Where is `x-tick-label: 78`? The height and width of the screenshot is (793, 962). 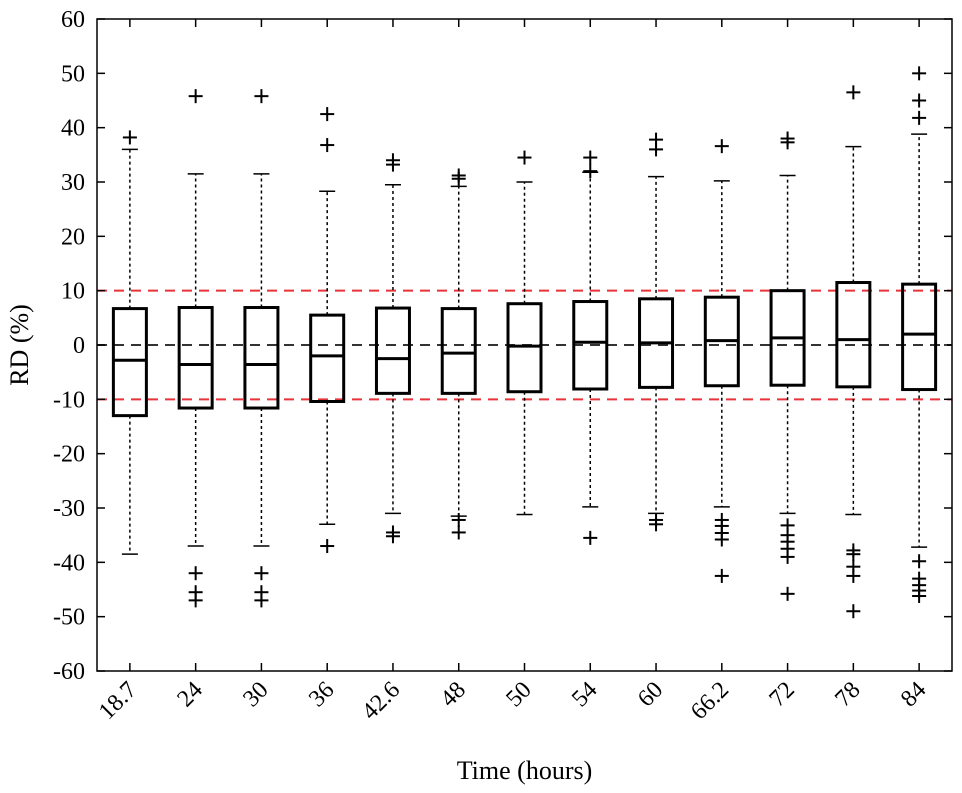
x-tick-label: 78 is located at coordinates (847, 694).